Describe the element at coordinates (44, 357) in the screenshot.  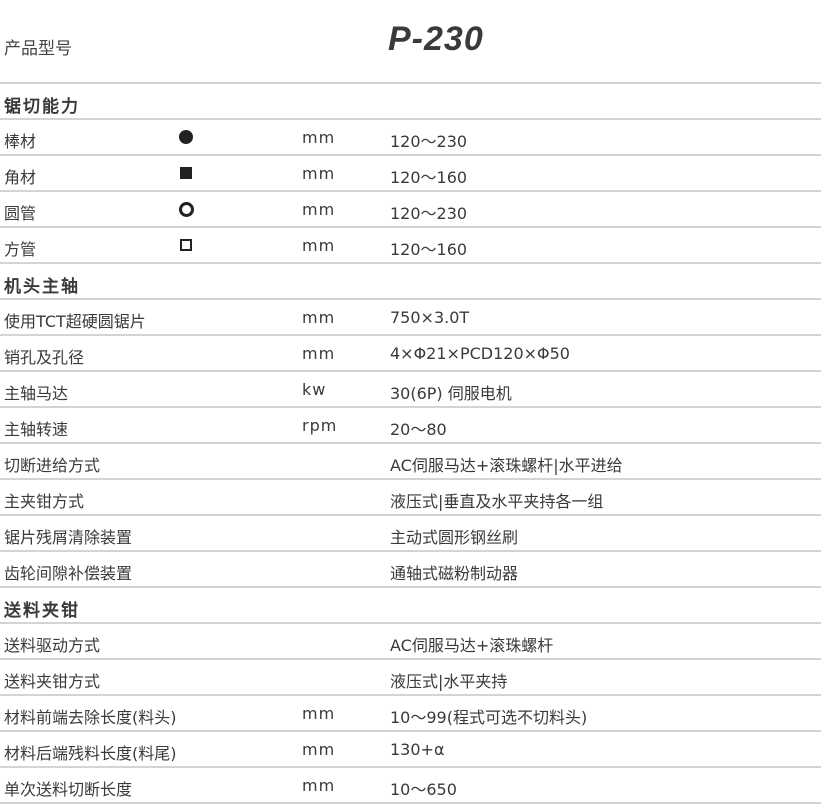
I see `spec-label: 销孔及孔径` at that location.